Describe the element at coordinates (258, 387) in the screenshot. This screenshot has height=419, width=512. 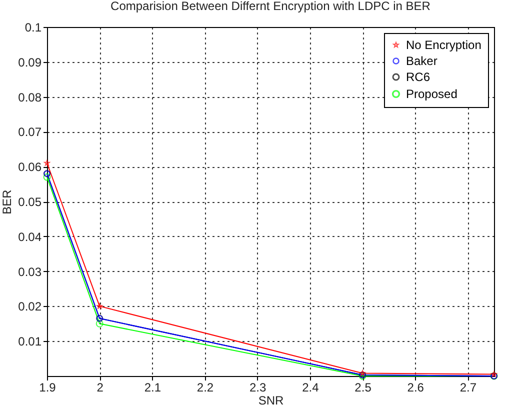
I see `x-tick-label: 2.3` at that location.